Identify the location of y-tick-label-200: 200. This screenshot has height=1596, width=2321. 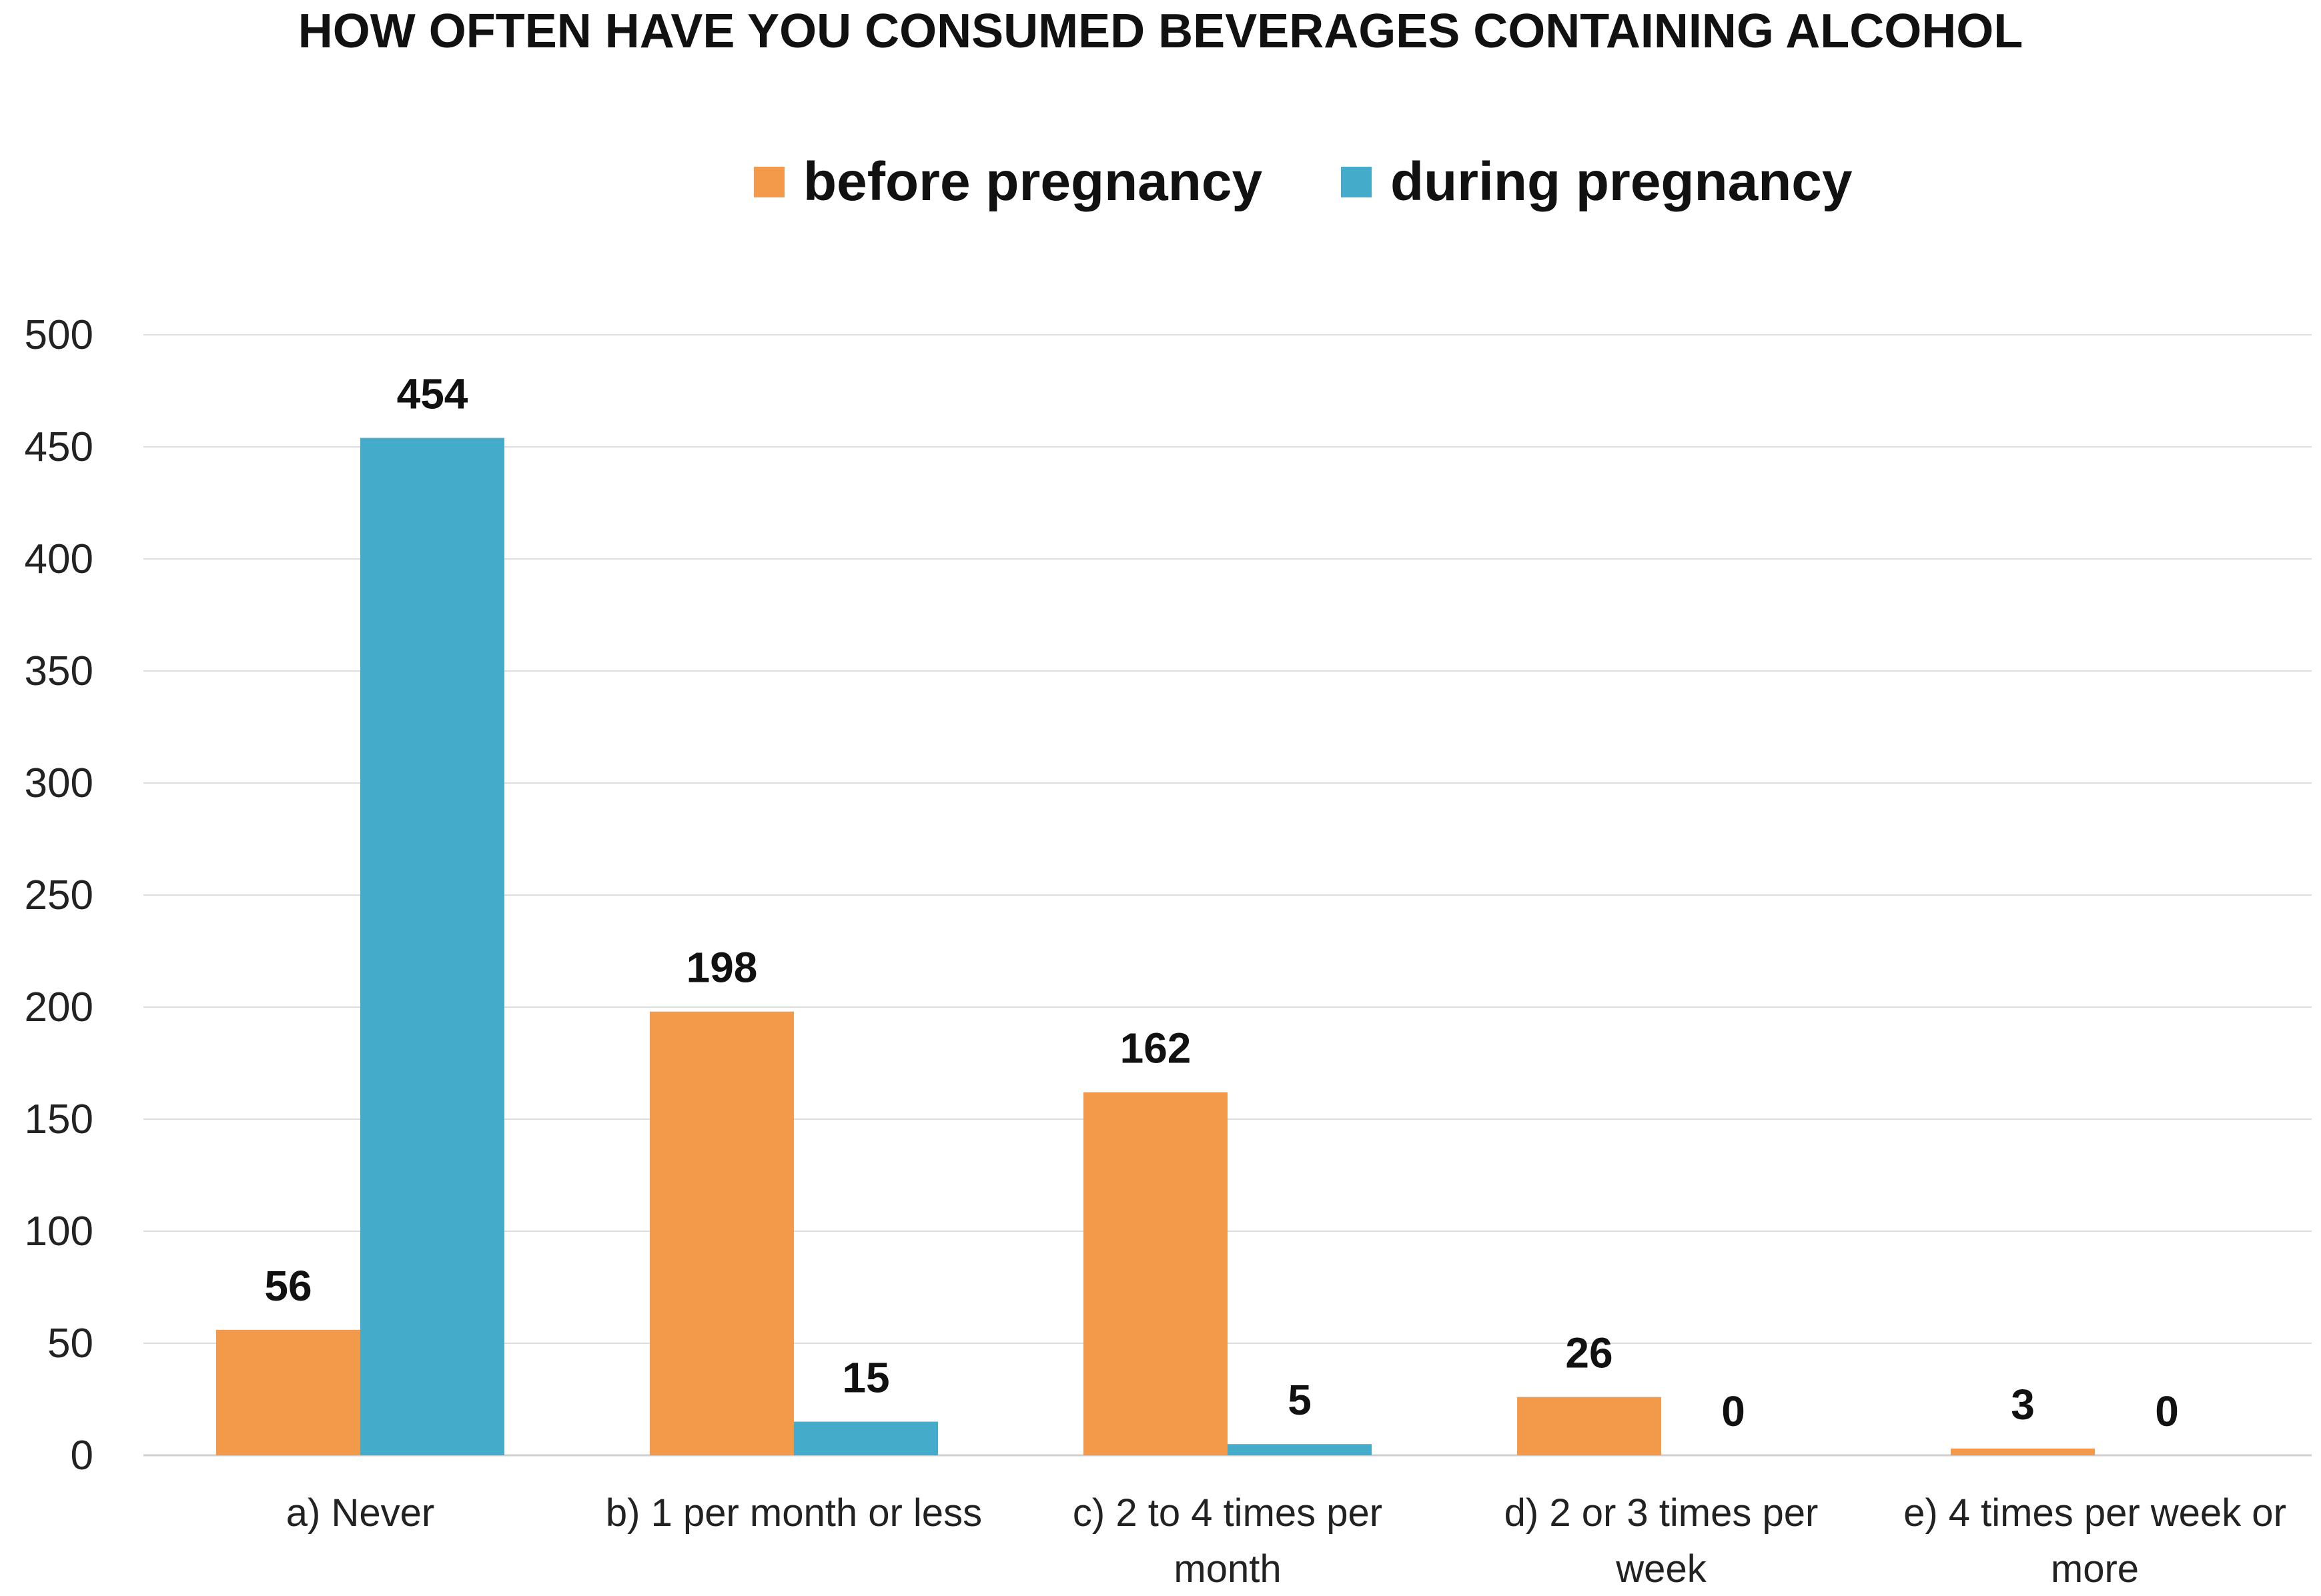
(59, 1007).